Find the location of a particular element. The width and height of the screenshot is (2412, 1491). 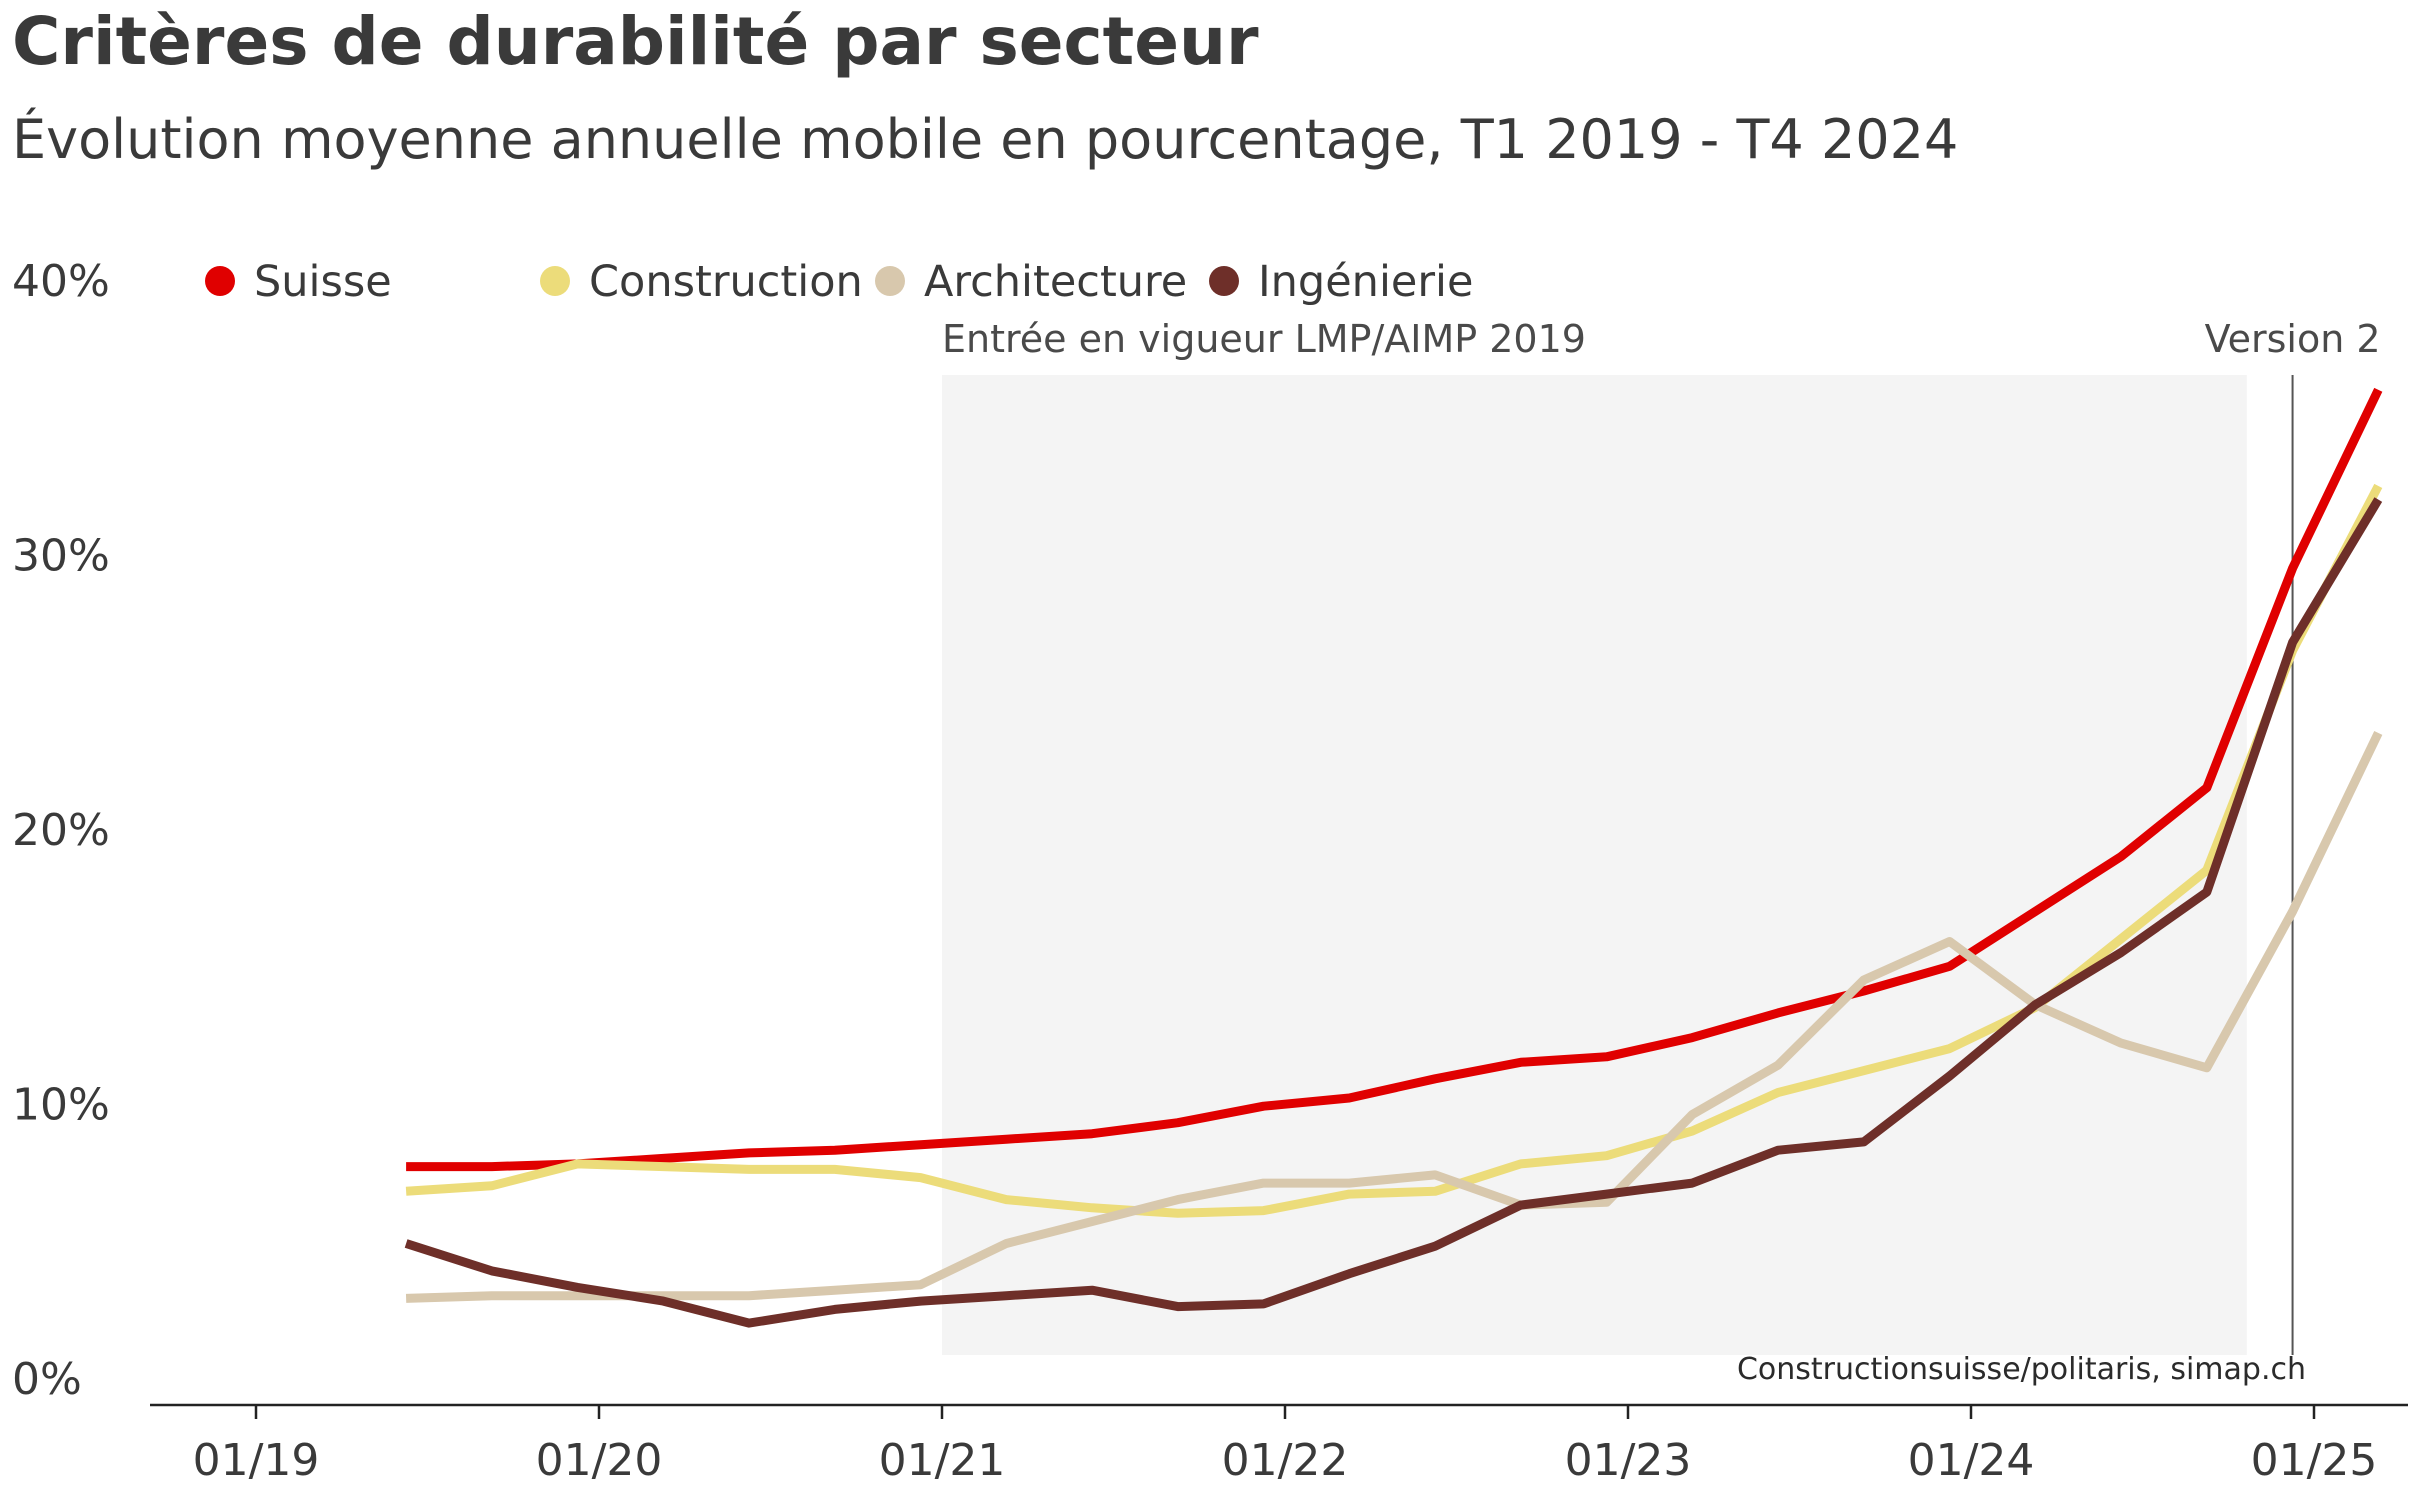

legend-marker-ing-nierie is located at coordinates (1224, 281).